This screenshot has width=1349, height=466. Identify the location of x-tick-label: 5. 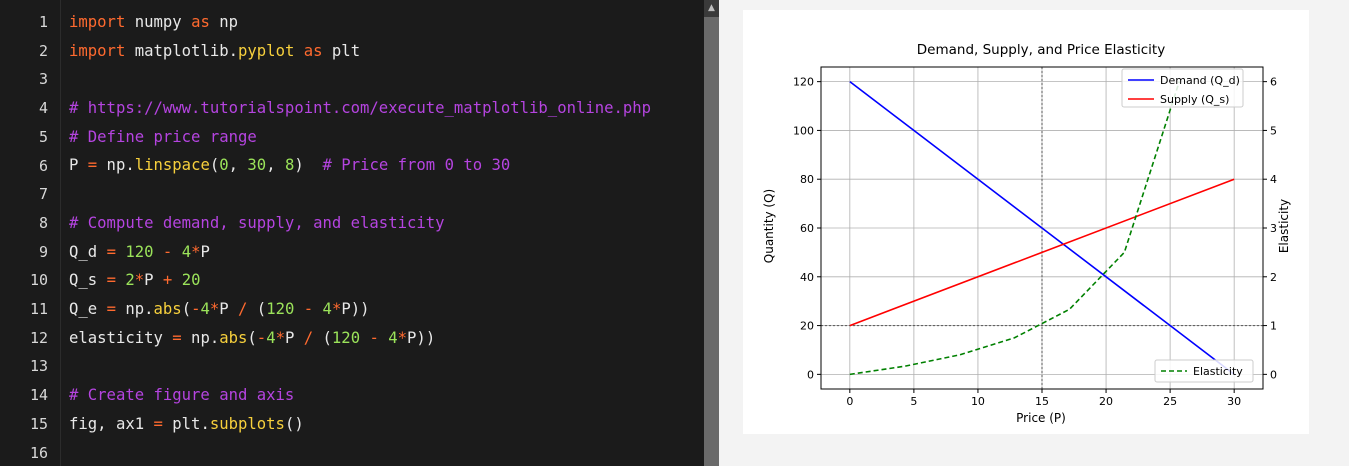
(913, 401).